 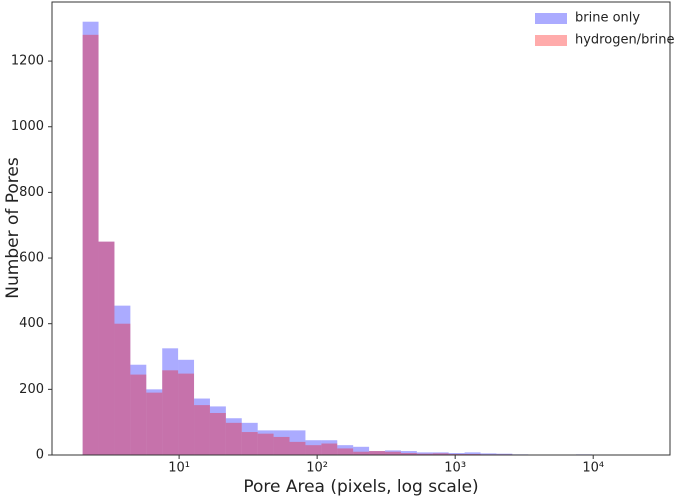 What do you see at coordinates (625, 40) in the screenshot?
I see `legend-label: hydrogen/brine` at bounding box center [625, 40].